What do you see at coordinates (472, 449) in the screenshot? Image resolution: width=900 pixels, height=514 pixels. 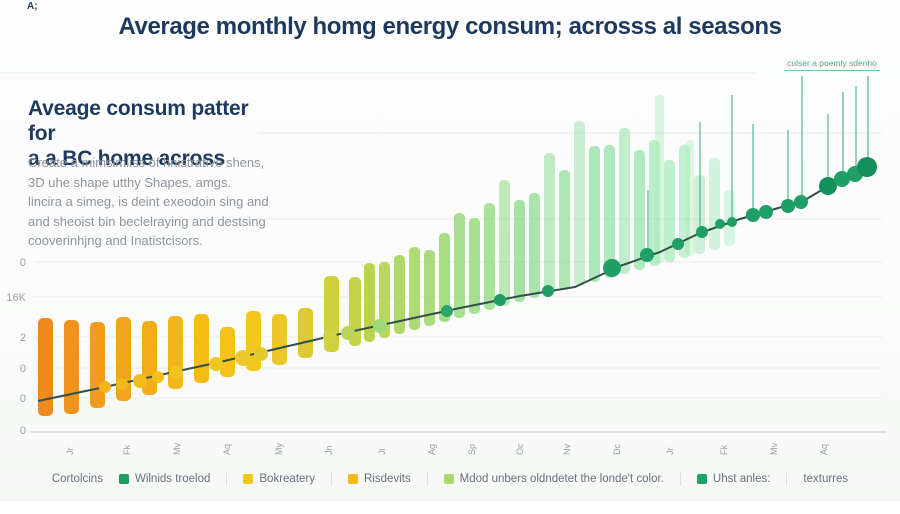 I see `x-tick-label: Sp` at bounding box center [472, 449].